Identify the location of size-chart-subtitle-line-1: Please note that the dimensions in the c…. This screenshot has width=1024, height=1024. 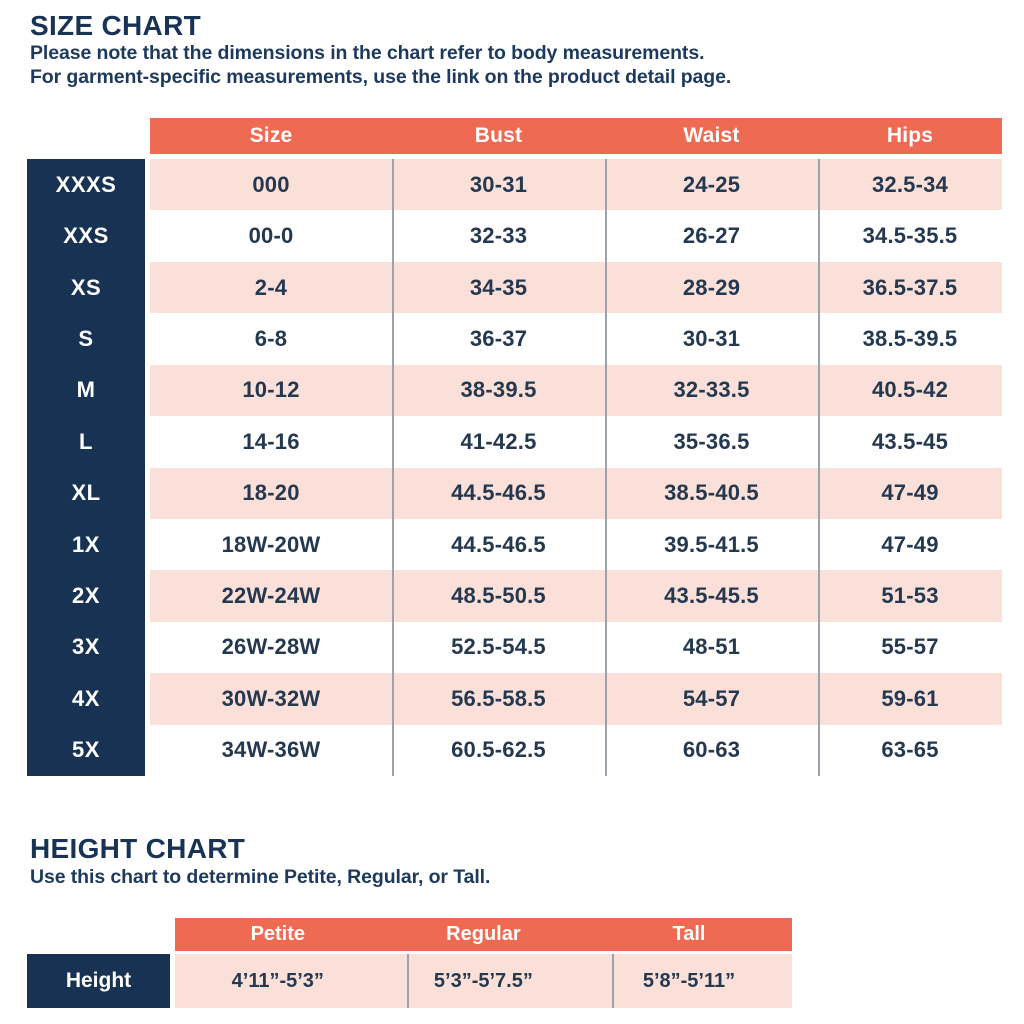
(367, 53).